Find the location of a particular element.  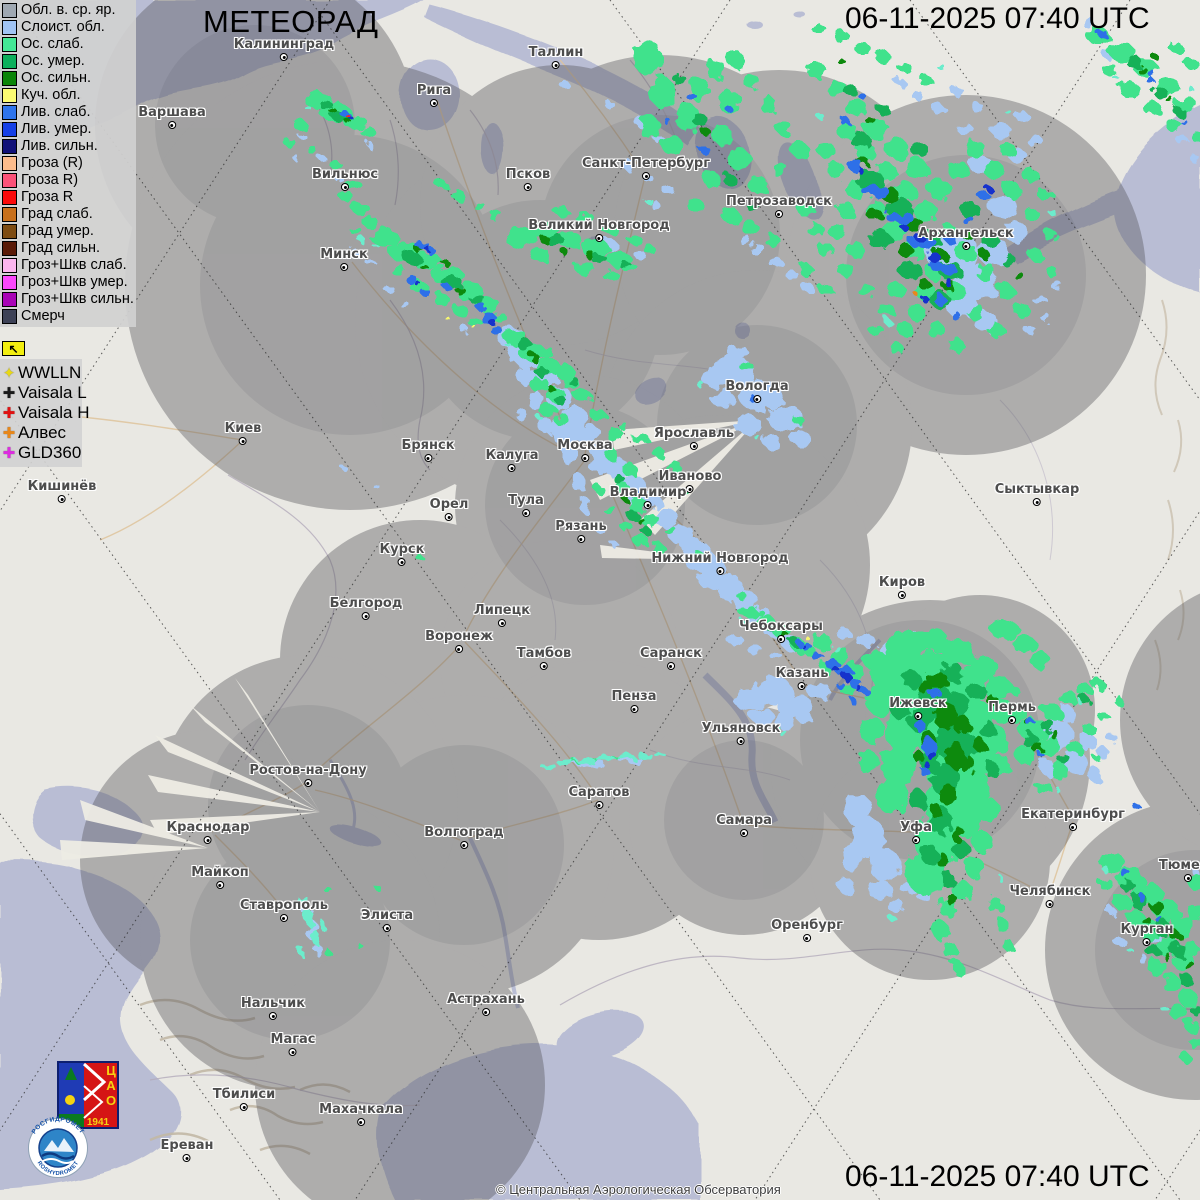

city-Тула: Тула is located at coordinates (526, 505).